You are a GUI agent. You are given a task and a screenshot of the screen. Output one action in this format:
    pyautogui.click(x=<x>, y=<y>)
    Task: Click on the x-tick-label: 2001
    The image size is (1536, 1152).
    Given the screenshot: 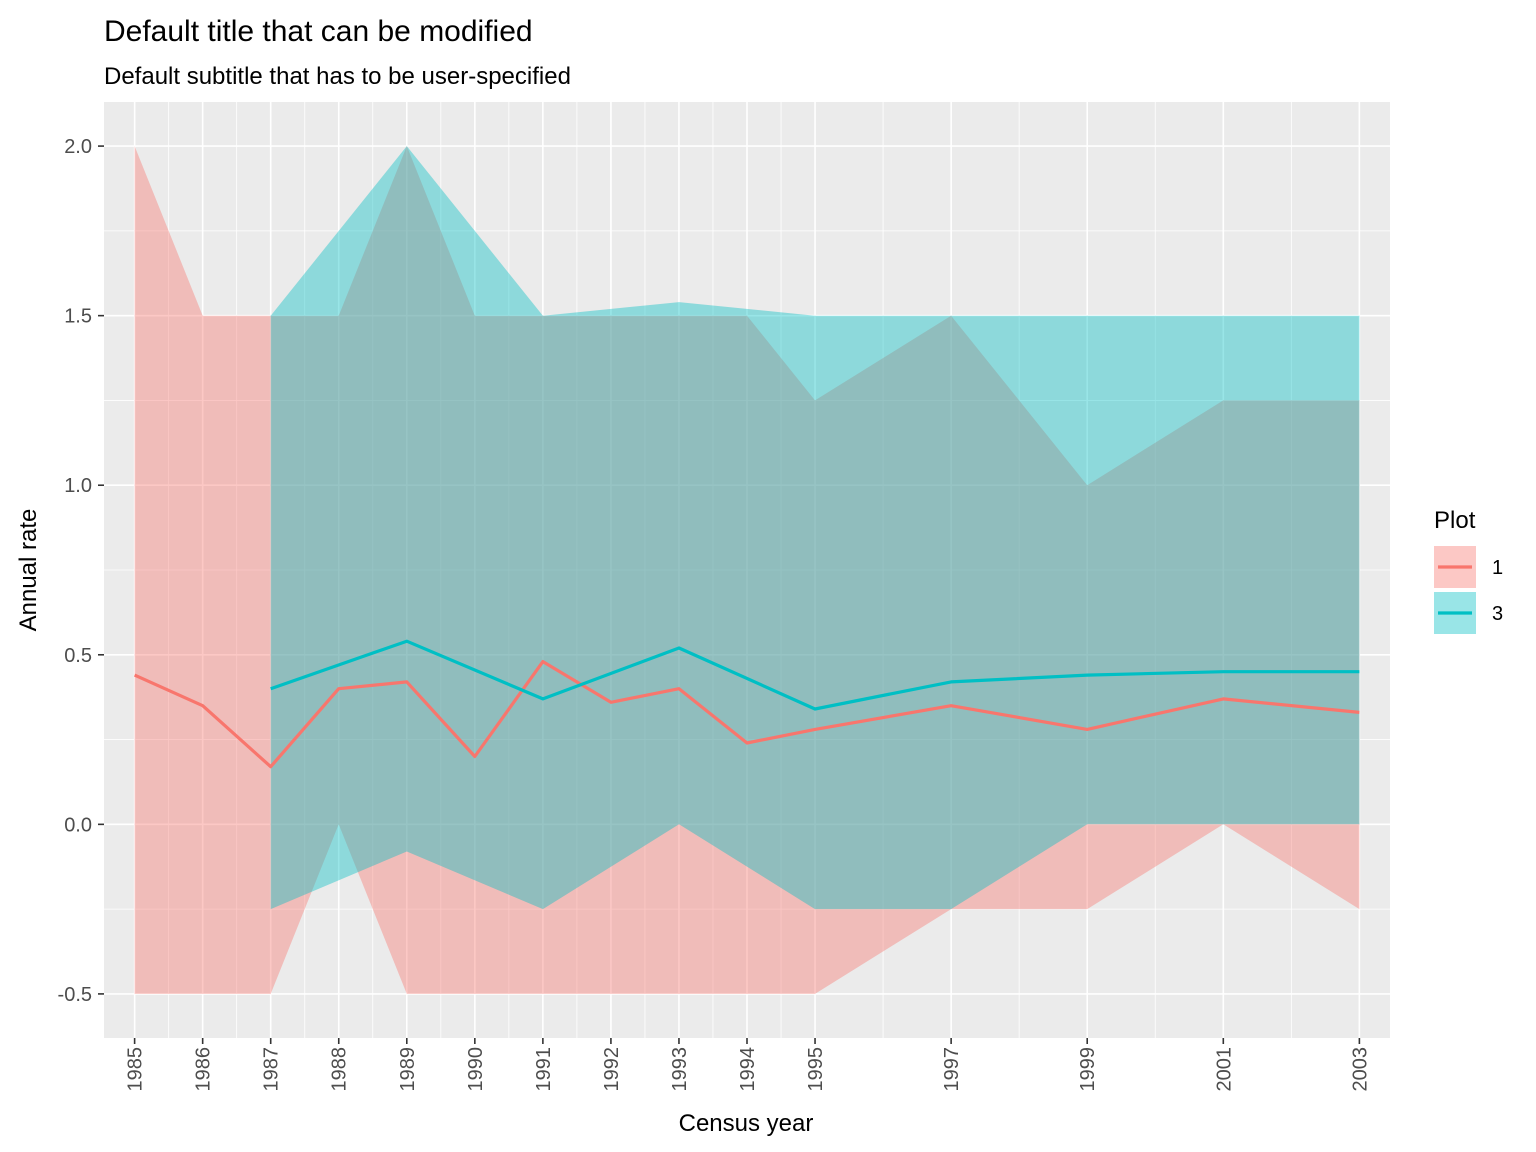 What is the action you would take?
    pyautogui.click(x=1224, y=1069)
    